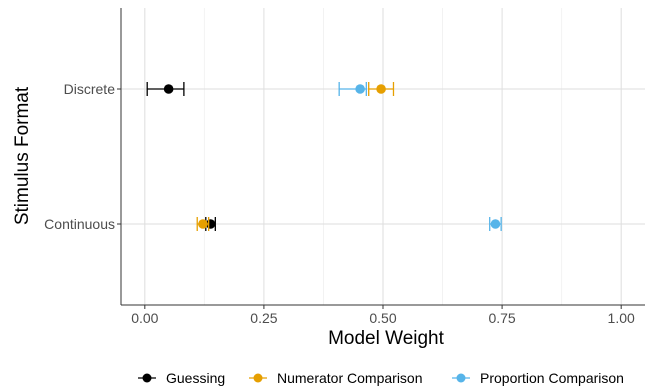 Image resolution: width=653 pixels, height=389 pixels. Describe the element at coordinates (501, 318) in the screenshot. I see `x-tick-label: 0.75` at that location.